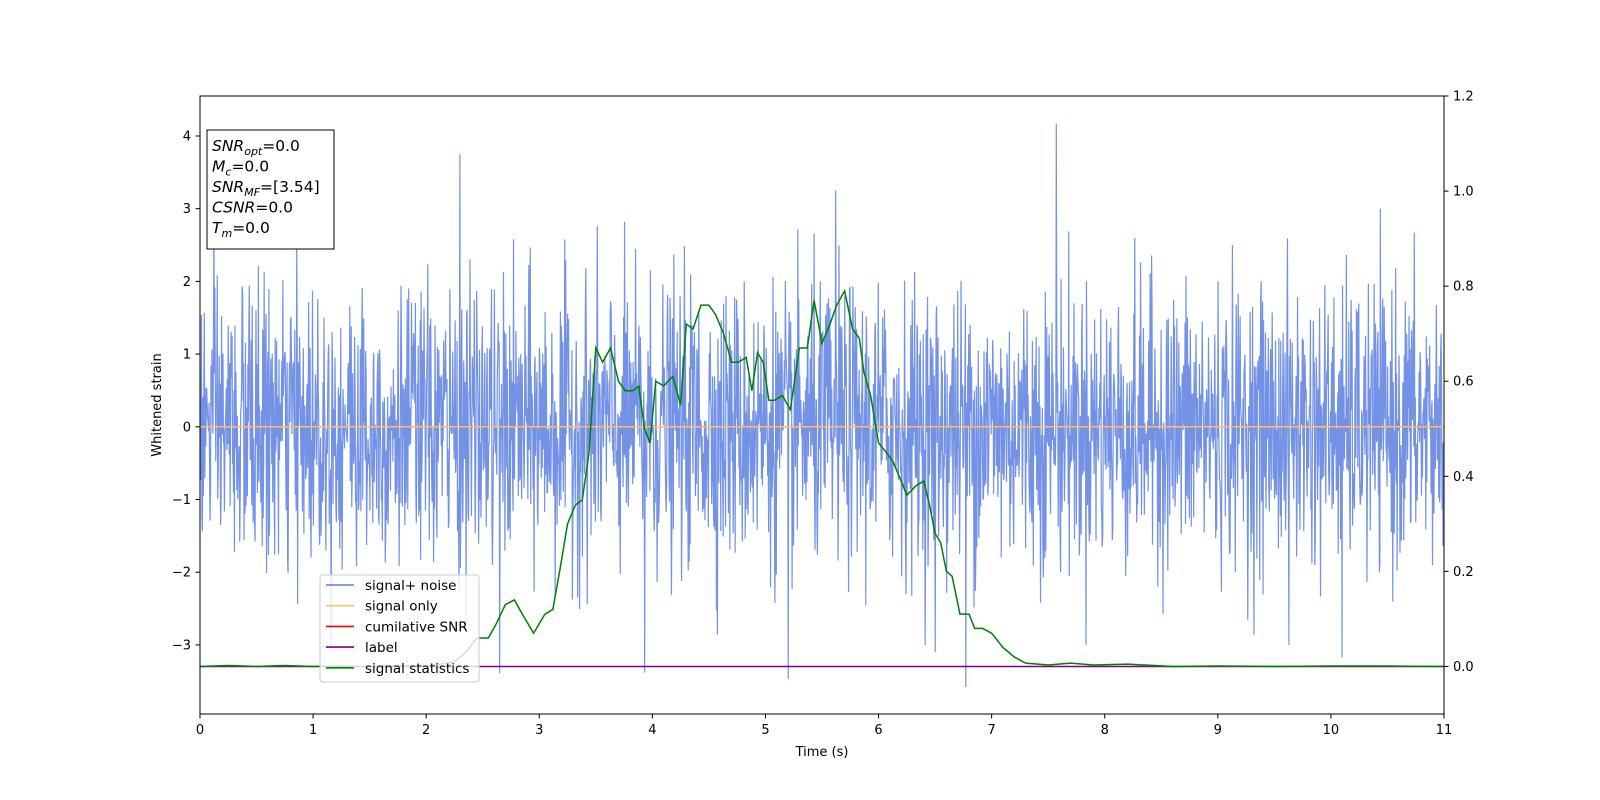 Image resolution: width=1600 pixels, height=800 pixels. What do you see at coordinates (228, 172) in the screenshot?
I see `annotation-subscript: c` at bounding box center [228, 172].